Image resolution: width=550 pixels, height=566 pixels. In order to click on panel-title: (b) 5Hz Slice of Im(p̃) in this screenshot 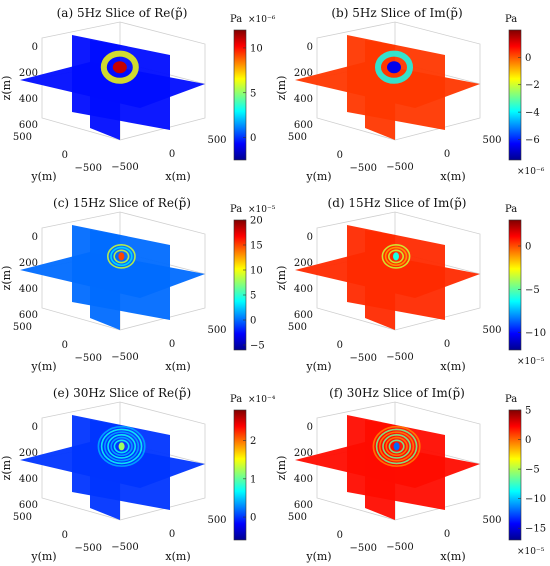, I will do `click(396, 13)`.